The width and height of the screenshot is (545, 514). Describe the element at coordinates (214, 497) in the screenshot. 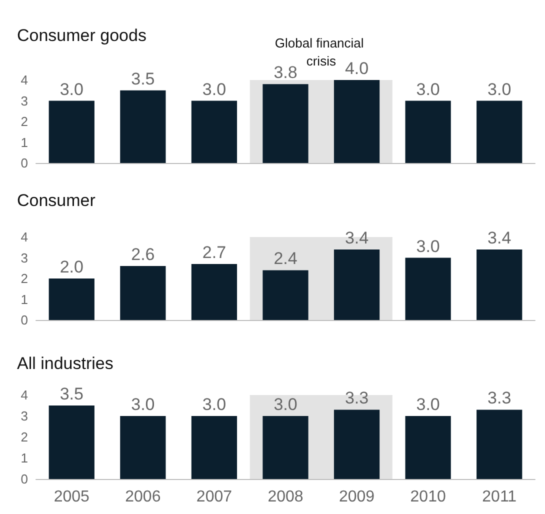

I see `x-tick-label: 2007` at that location.